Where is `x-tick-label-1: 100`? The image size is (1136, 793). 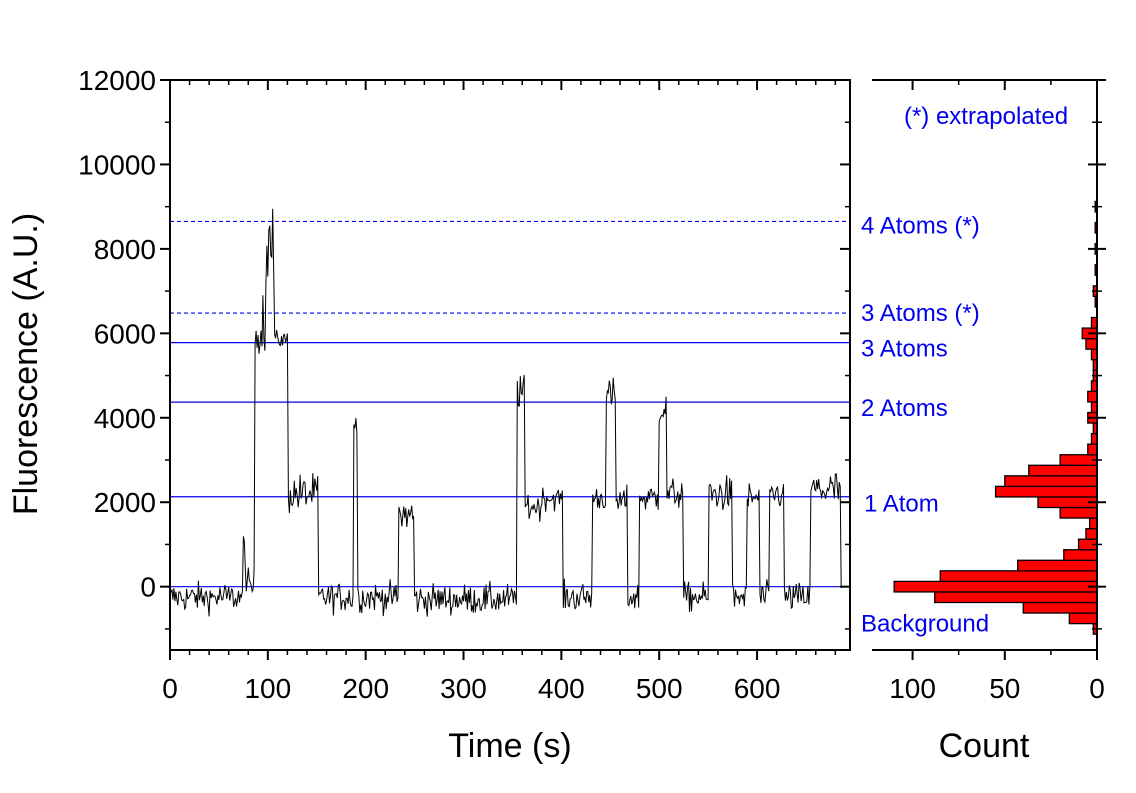 x-tick-label-1: 100 is located at coordinates (267, 688).